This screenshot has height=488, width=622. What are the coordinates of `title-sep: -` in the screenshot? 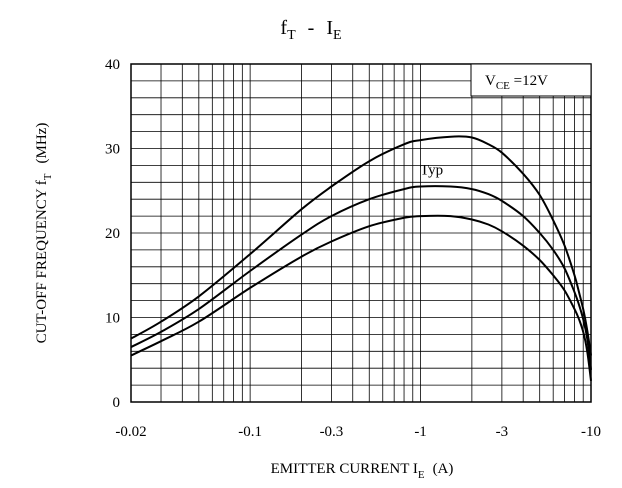 It's located at (311, 28).